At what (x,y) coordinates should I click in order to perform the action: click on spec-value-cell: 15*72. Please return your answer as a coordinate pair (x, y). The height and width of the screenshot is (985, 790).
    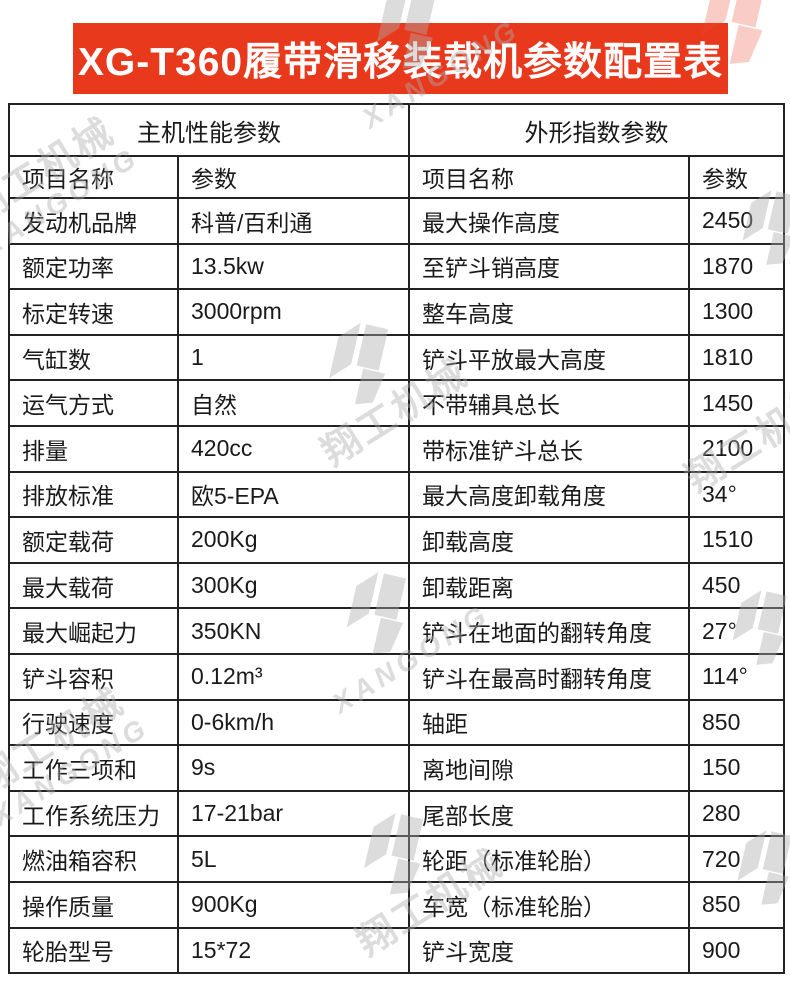
    Looking at the image, I should click on (293, 950).